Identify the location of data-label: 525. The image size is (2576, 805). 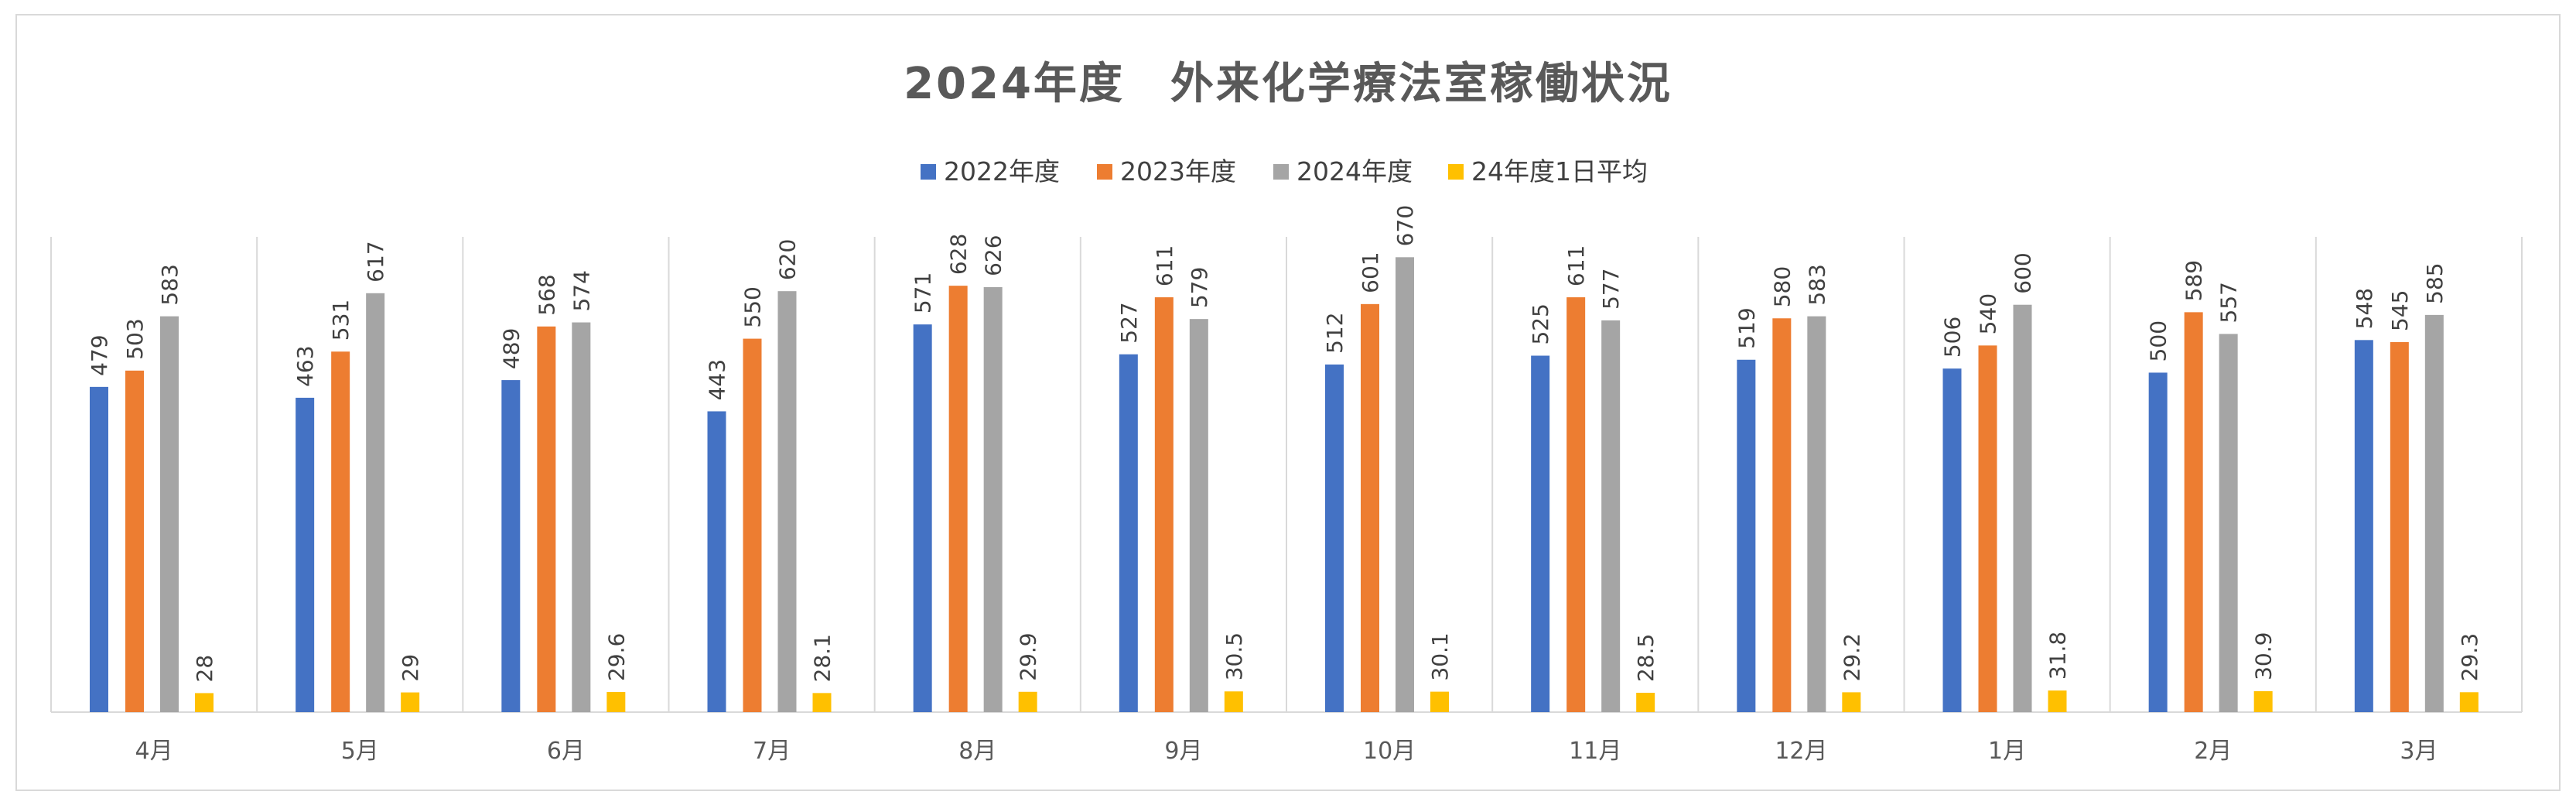
(1540, 323).